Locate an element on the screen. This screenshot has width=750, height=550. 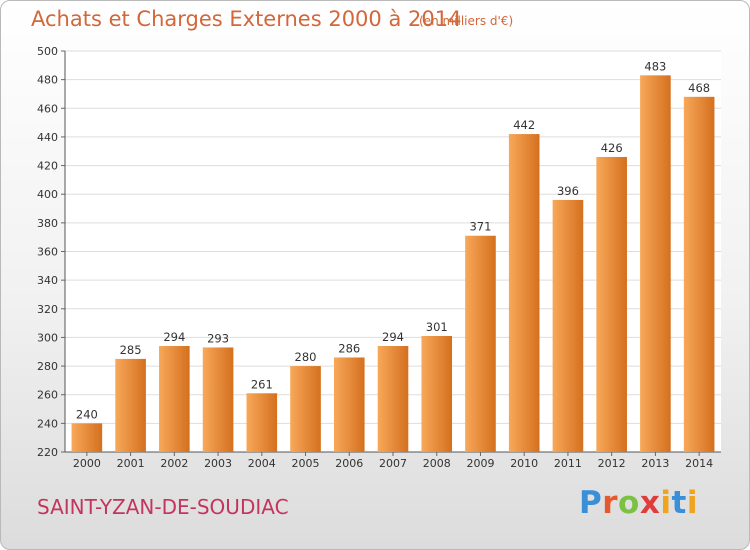
chart-subtitle: (en milliers d'€) is located at coordinates (466, 21).